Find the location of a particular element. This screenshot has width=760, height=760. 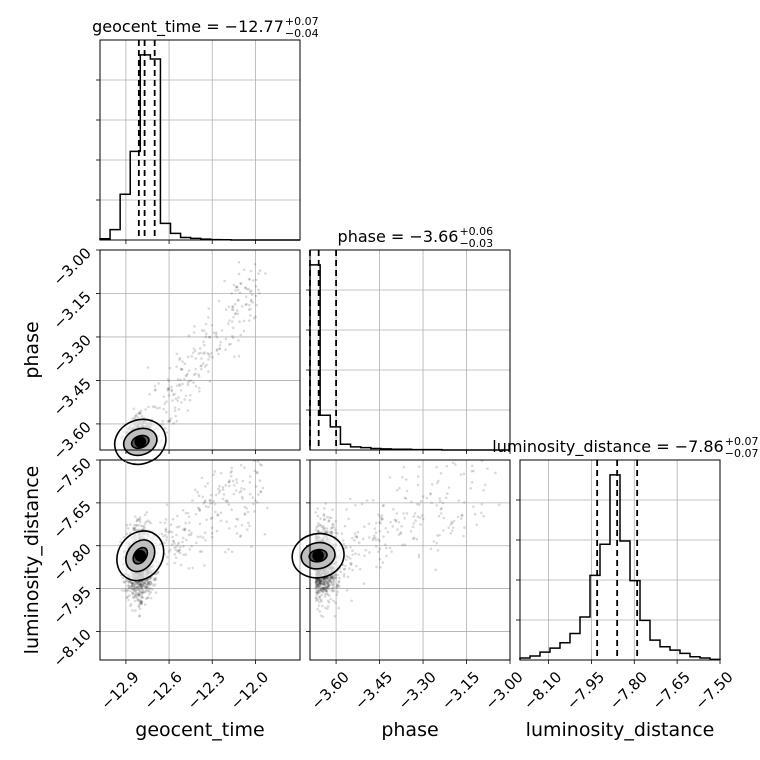

scatter-phase-vs-luminosity_distance is located at coordinates (405, 538).